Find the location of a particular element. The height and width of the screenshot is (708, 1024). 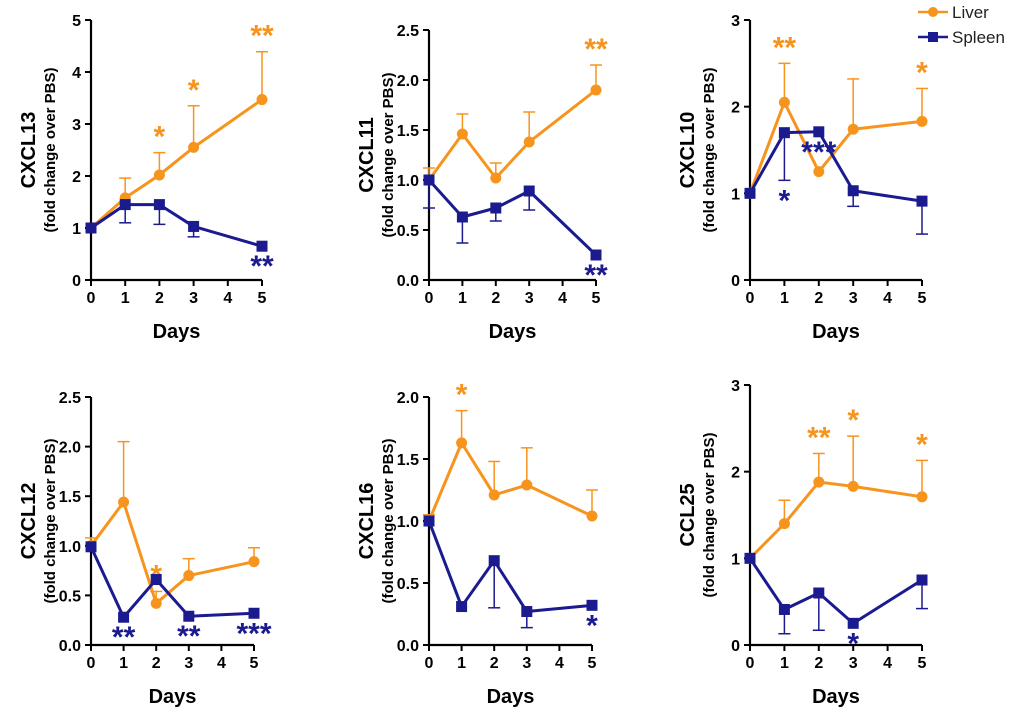

legend-liver-marker is located at coordinates (933, 12).